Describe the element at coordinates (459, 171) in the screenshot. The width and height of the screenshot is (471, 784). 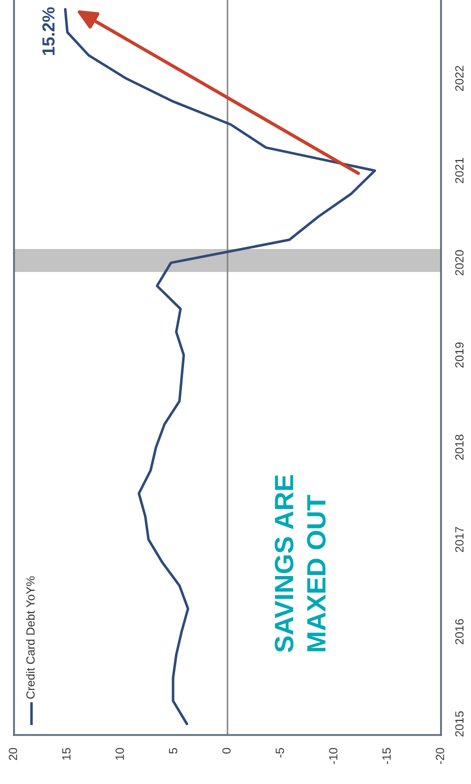
I see `y-tick-label: 2021` at that location.